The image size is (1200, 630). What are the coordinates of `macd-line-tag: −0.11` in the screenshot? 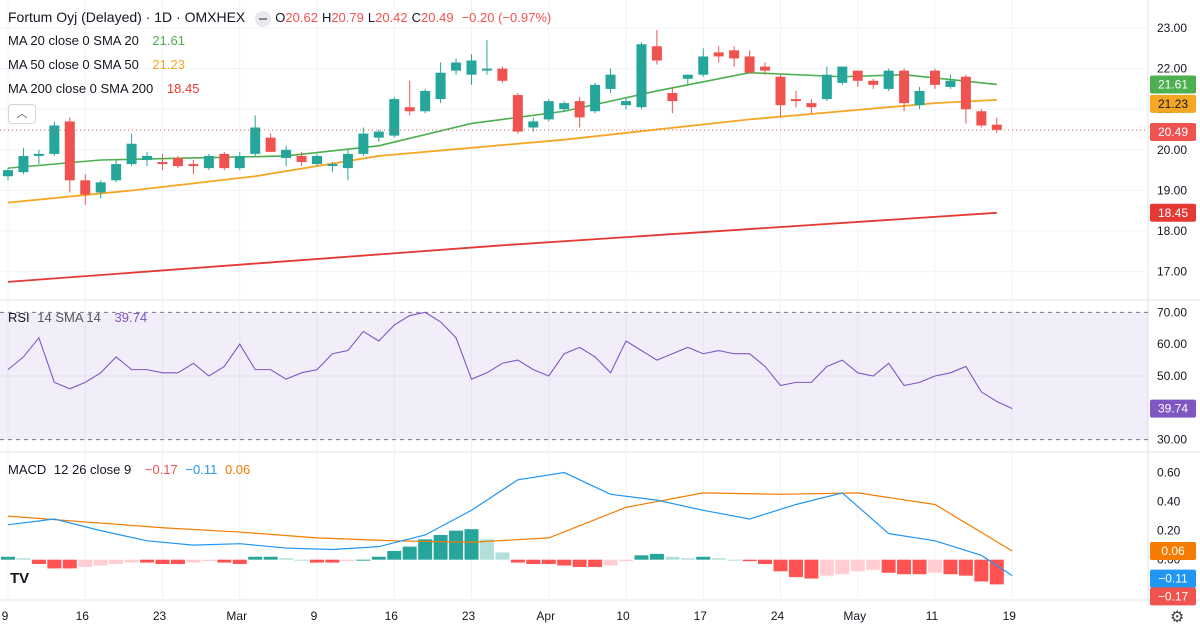 It's located at (1173, 579).